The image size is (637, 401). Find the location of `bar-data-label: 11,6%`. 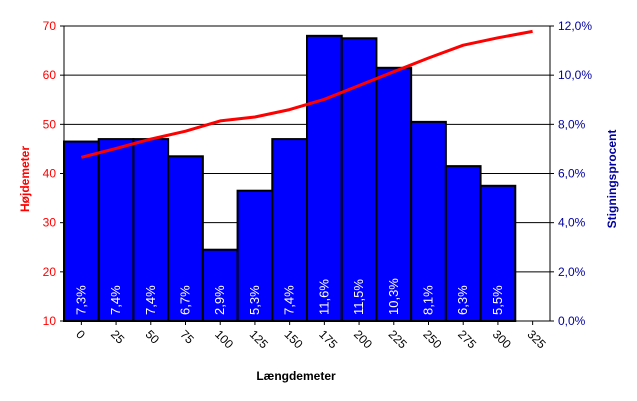

bar-data-label: 11,6% is located at coordinates (323, 297).